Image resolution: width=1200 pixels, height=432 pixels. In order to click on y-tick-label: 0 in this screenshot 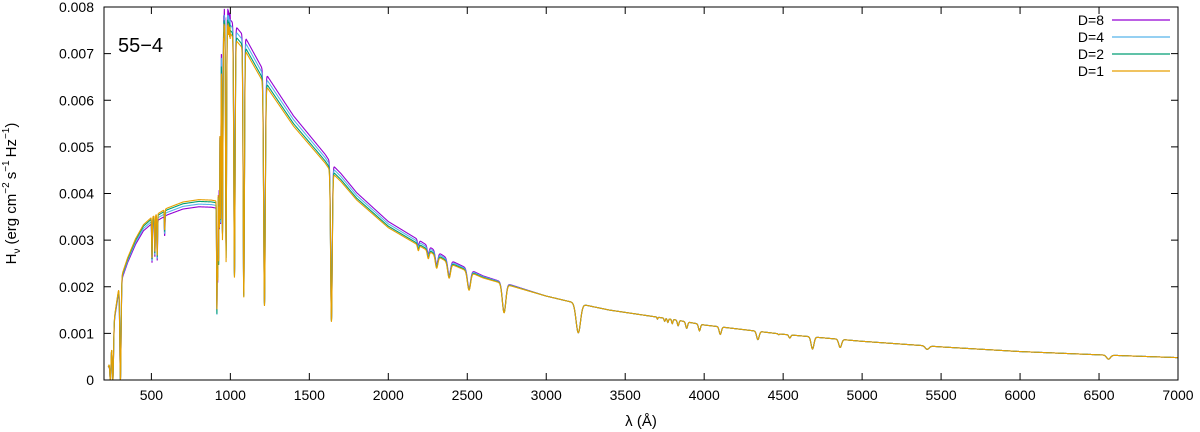, I will do `click(90, 380)`.